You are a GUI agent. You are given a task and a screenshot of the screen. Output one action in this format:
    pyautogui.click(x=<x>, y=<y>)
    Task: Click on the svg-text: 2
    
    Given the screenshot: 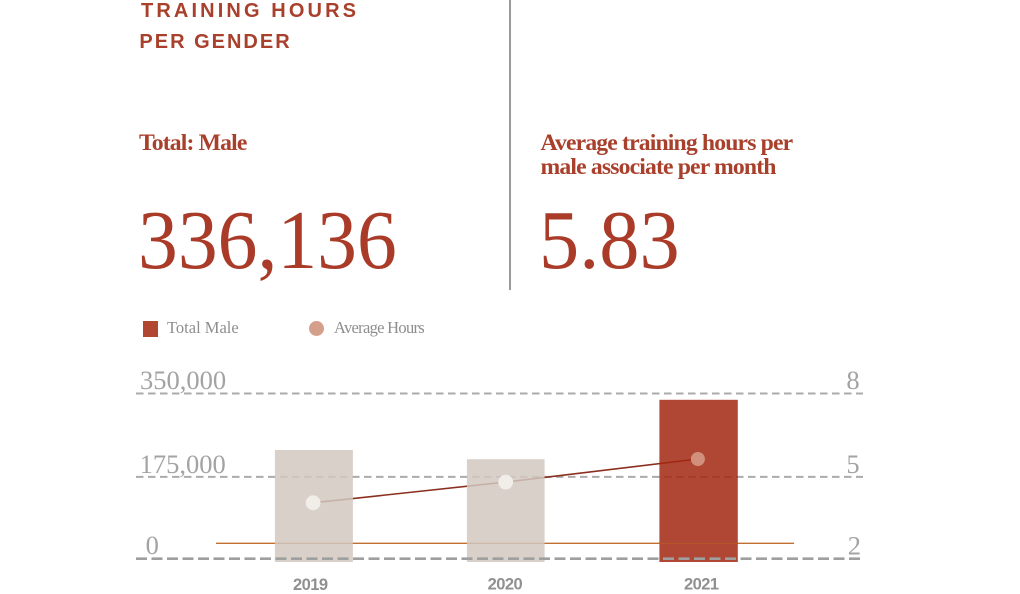 What is the action you would take?
    pyautogui.click(x=854, y=545)
    